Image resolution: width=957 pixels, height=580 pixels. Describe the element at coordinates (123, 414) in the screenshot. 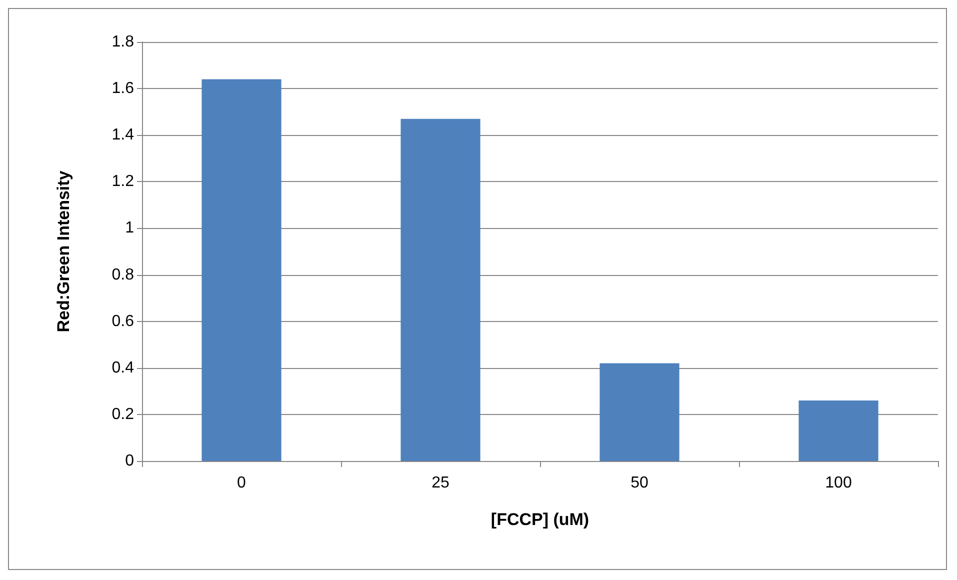

I see `y-tick-label: 0.2` at that location.